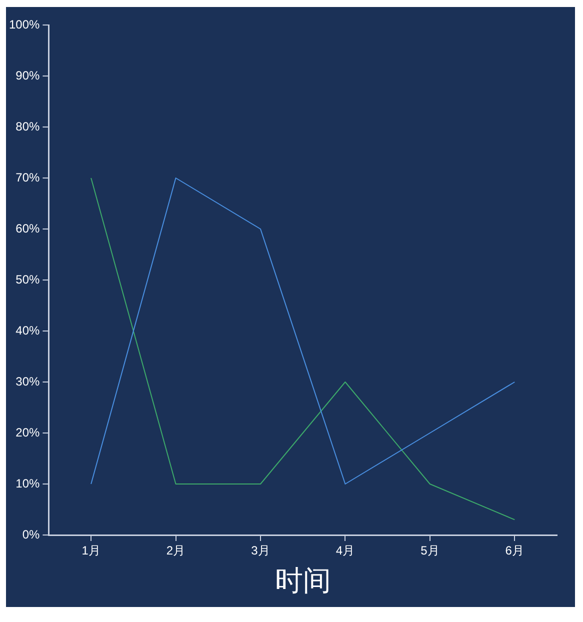  Describe the element at coordinates (302, 580) in the screenshot. I see `x-axis-title: 时间` at that location.